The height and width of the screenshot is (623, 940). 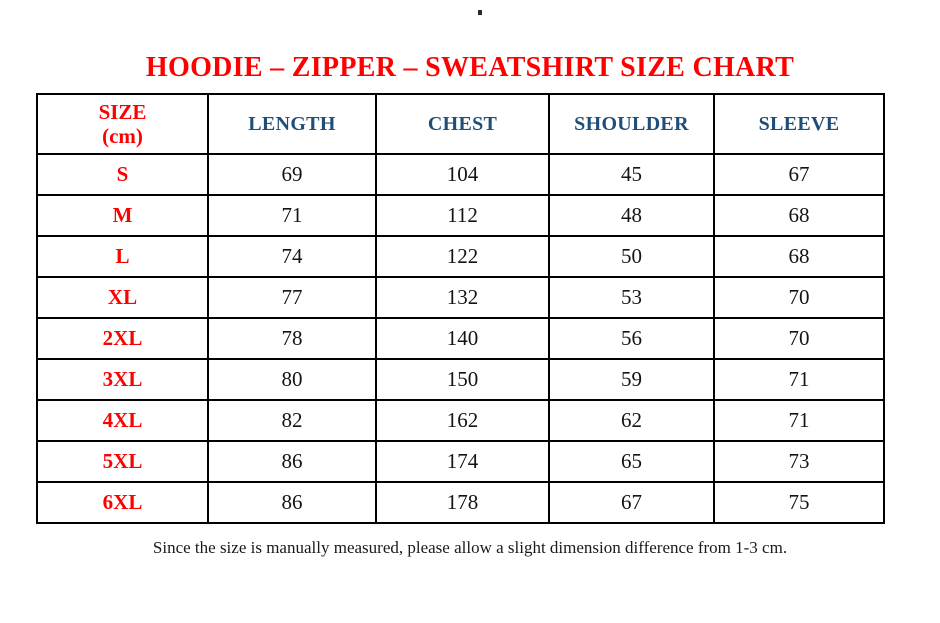 What do you see at coordinates (631, 174) in the screenshot?
I see `value-cell: 45` at bounding box center [631, 174].